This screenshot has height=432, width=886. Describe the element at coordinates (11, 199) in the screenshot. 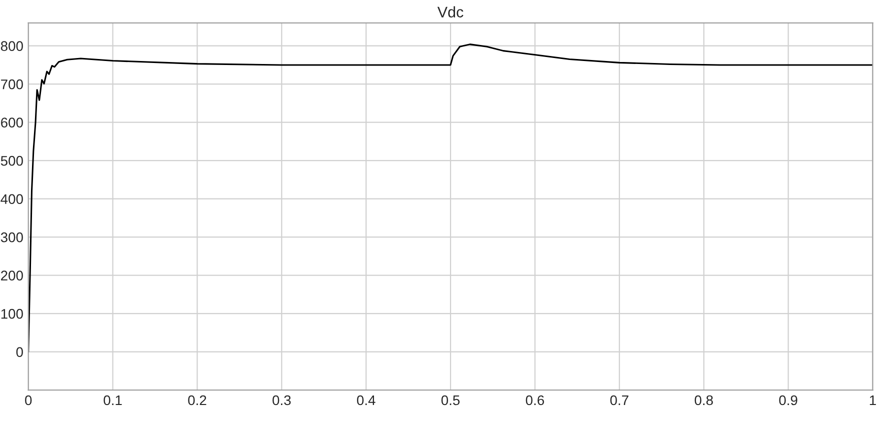

I see `y-tick-label: 400` at that location.